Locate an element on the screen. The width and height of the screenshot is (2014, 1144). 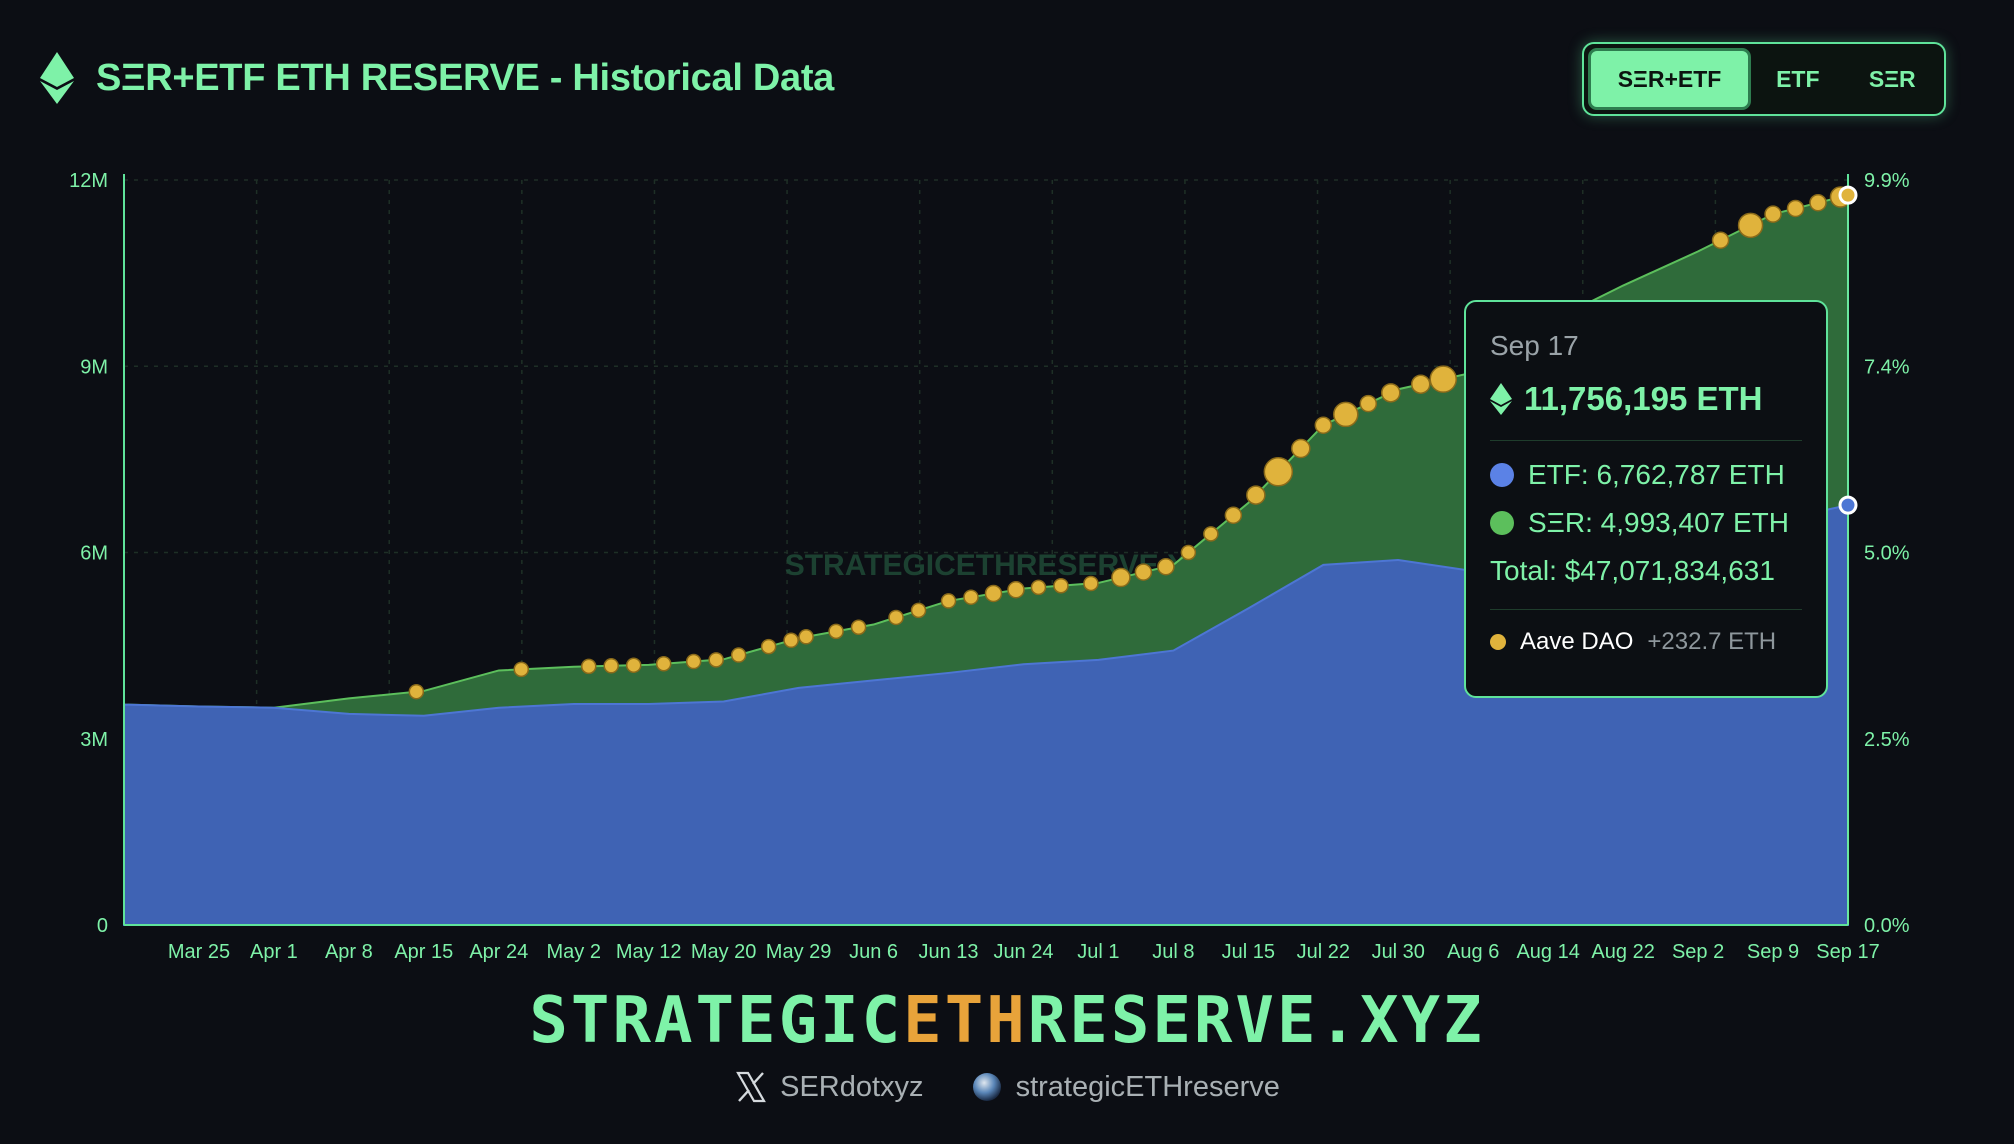
x-tick-label: Jul 30 is located at coordinates (1398, 952).